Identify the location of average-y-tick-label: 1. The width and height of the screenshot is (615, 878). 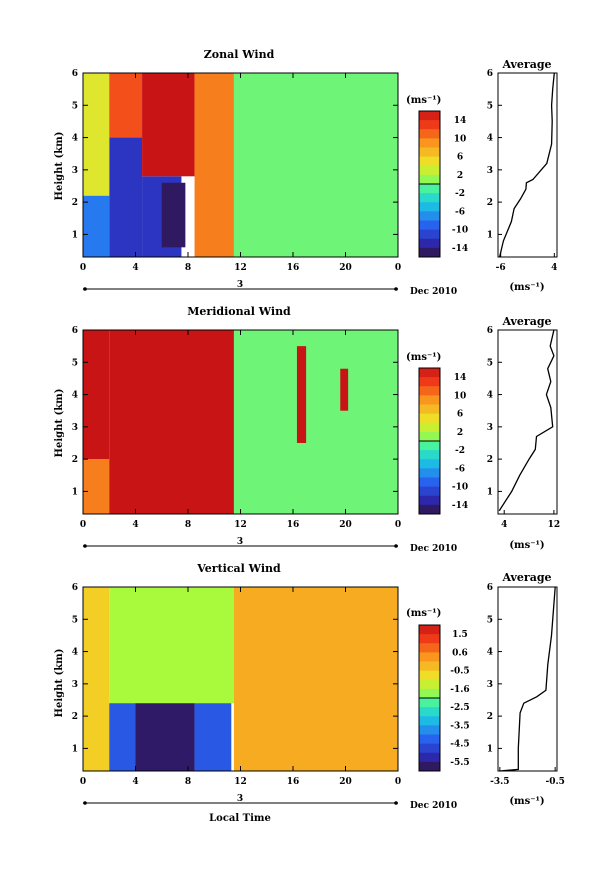
(490, 749).